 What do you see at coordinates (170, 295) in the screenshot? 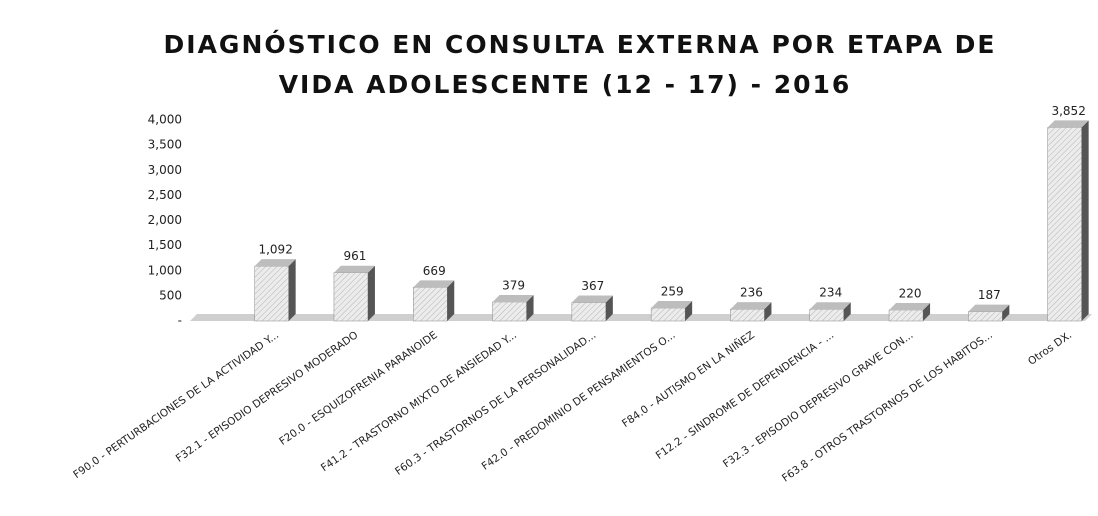
I see `y-tick-label: 500` at bounding box center [170, 295].